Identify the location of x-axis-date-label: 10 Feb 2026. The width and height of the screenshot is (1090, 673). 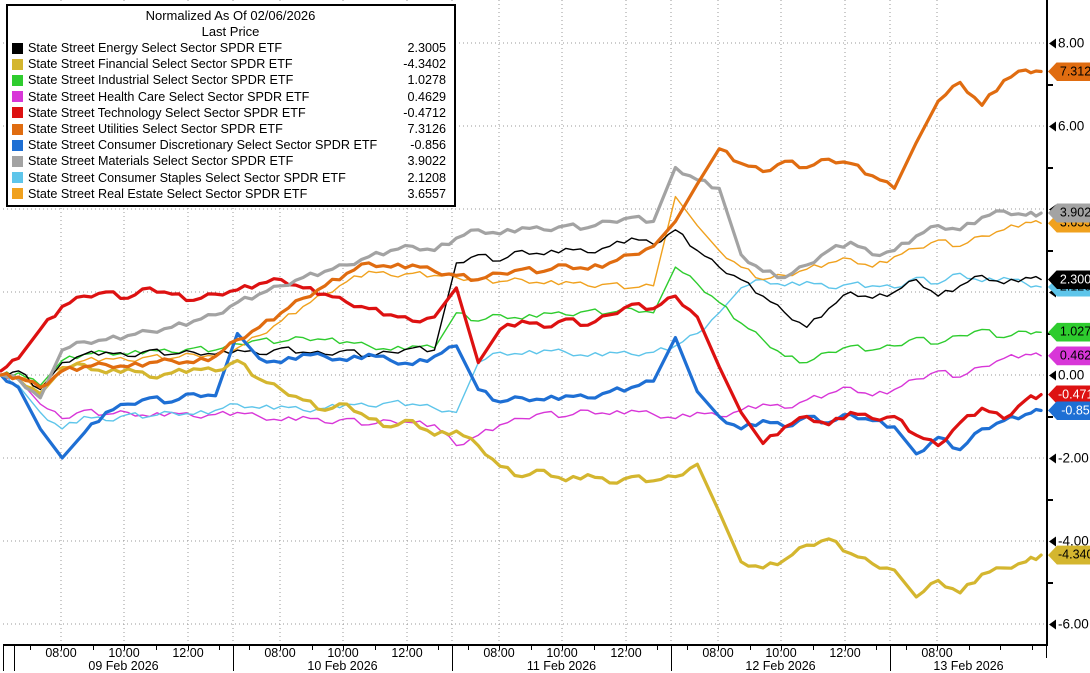
(342, 666).